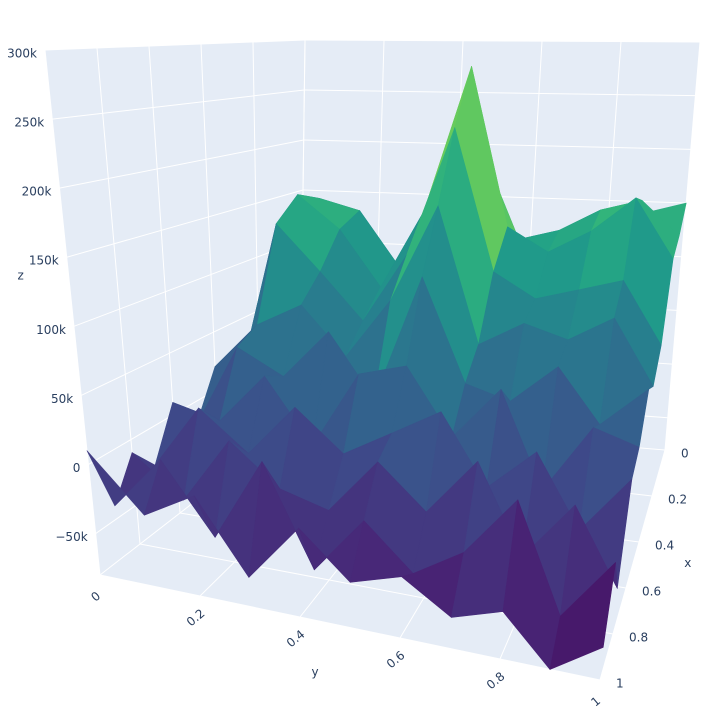 This screenshot has height=709, width=721. I want to click on z-tick-label: −50k, so click(71, 537).